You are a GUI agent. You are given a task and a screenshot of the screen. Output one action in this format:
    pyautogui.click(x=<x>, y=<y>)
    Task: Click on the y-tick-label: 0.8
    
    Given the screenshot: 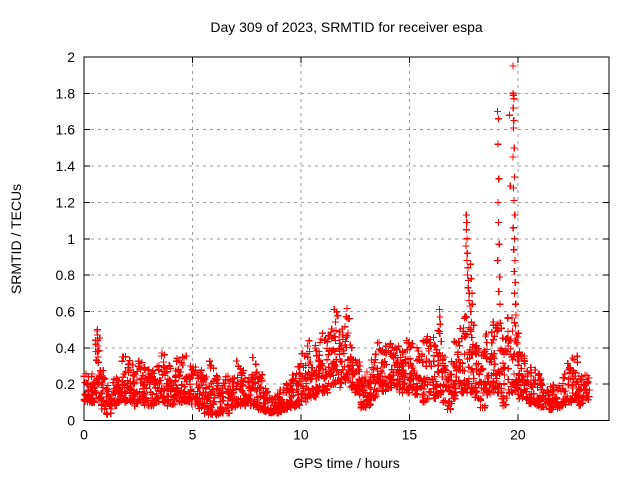 What is the action you would take?
    pyautogui.click(x=66, y=275)
    